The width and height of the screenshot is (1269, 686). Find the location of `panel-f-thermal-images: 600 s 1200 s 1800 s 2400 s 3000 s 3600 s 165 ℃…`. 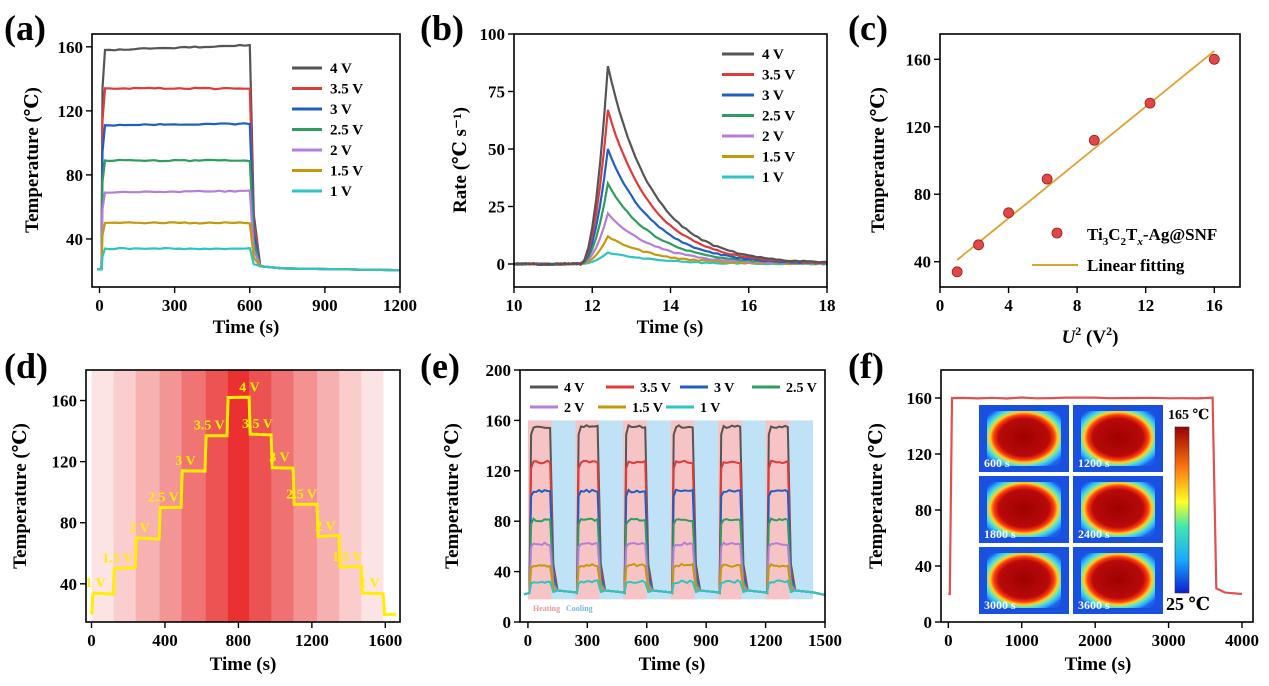

panel-f-thermal-images: 600 s 1200 s 1800 s 2400 s 3000 s 3600 s 165 ℃… is located at coordinates (1094, 509).